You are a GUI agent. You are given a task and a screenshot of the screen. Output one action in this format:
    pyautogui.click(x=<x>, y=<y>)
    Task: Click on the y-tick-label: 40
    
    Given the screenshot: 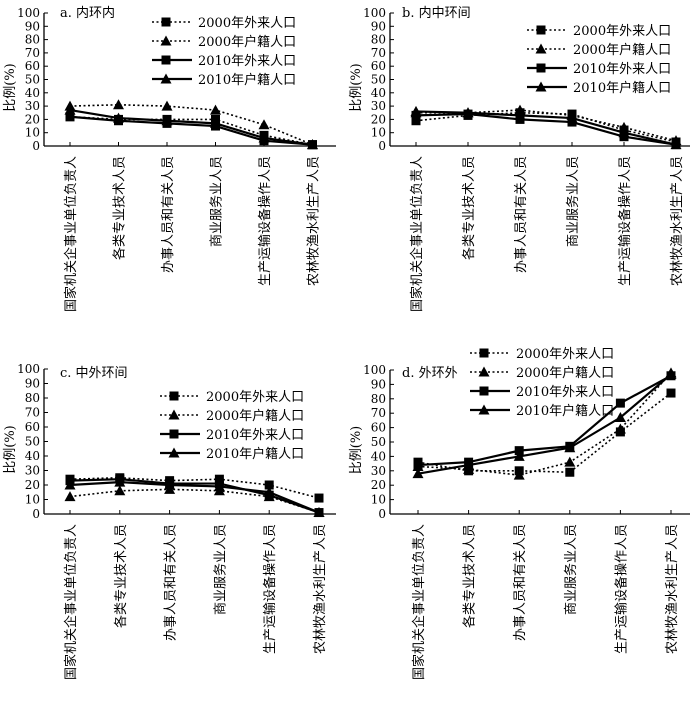 What is the action you would take?
    pyautogui.click(x=32, y=93)
    